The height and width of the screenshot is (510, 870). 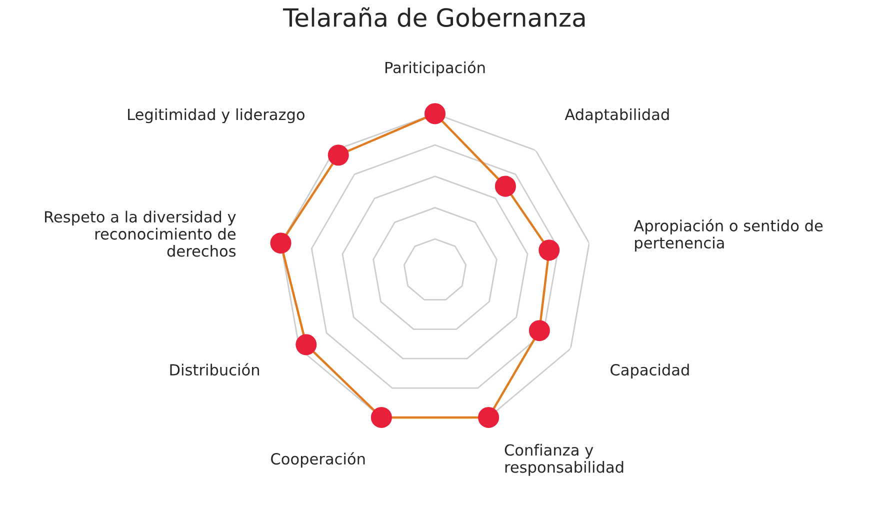 What do you see at coordinates (564, 460) in the screenshot?
I see `spoke-label: Confianza y responsabilidad` at bounding box center [564, 460].